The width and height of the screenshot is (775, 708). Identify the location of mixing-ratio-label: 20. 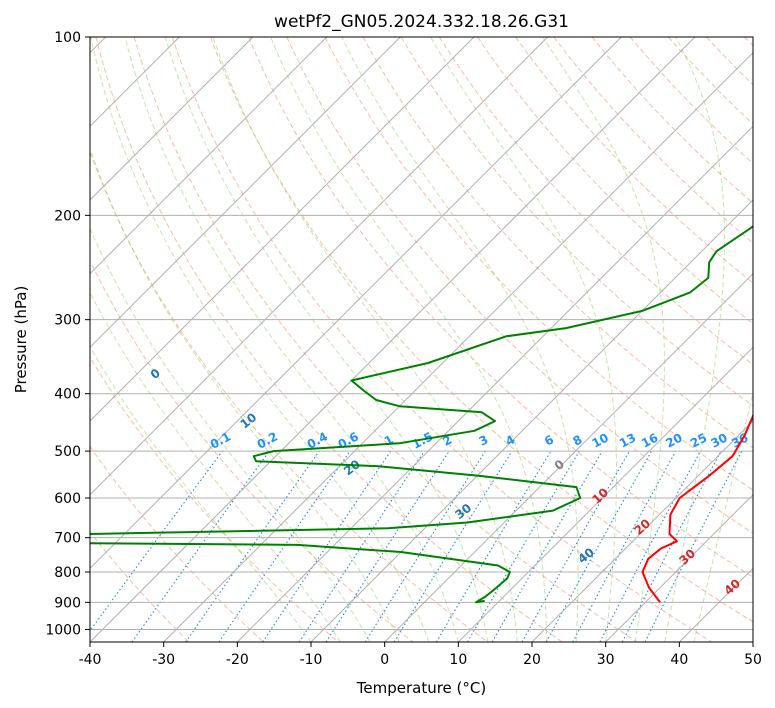
(673, 440).